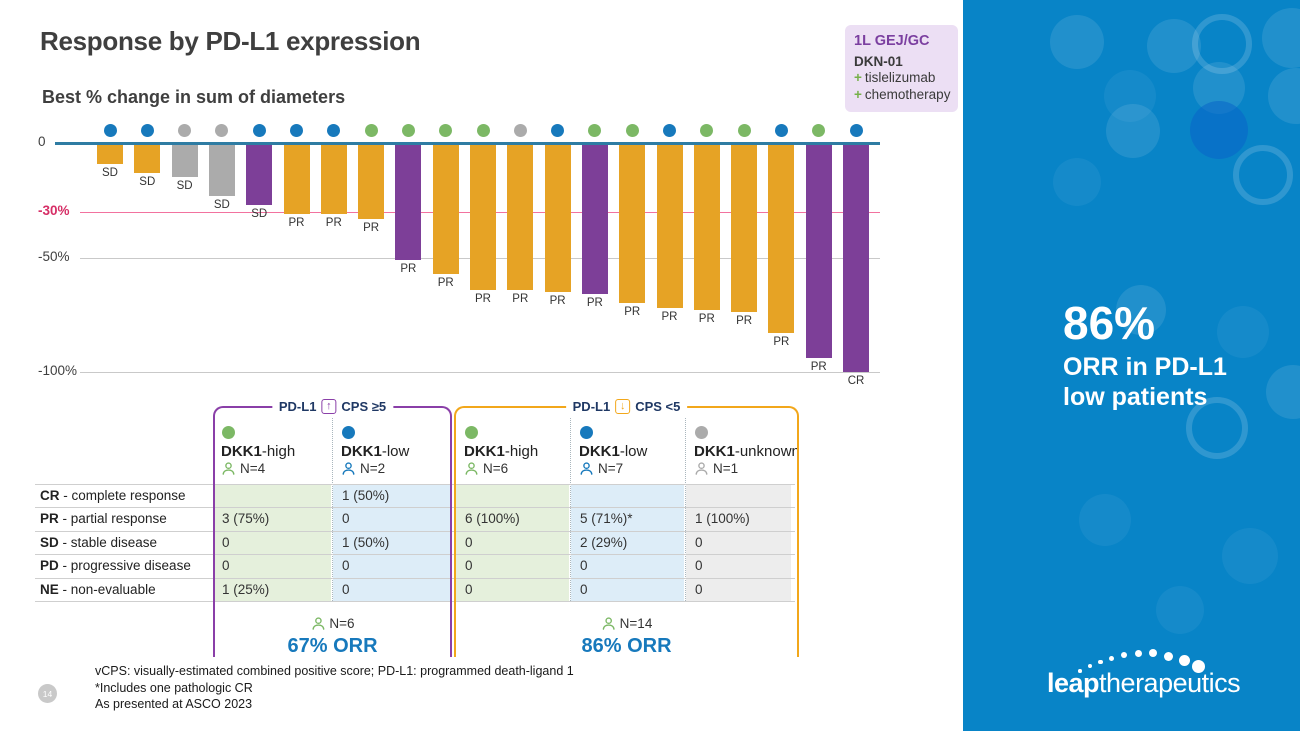  Describe the element at coordinates (122, 495) in the screenshot. I see `row-label-desc: - complete response` at that location.